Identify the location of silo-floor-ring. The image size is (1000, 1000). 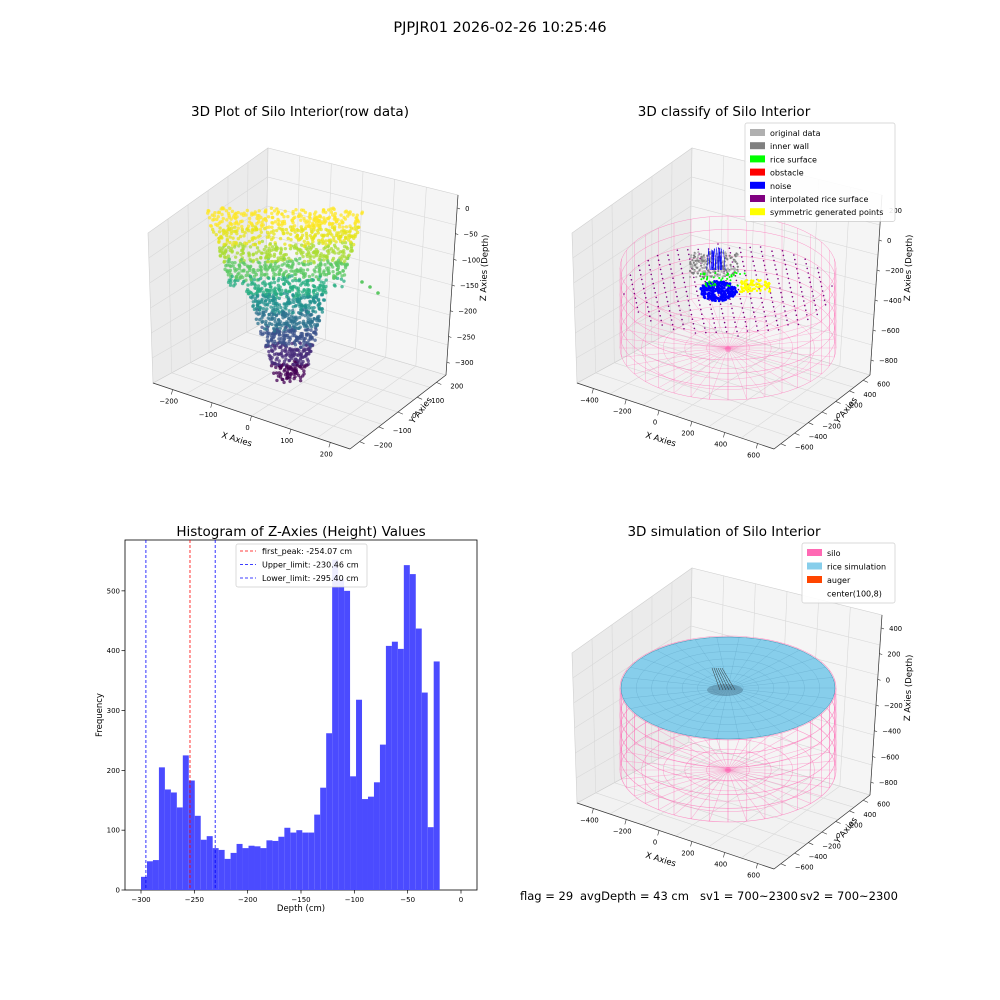
(728, 348).